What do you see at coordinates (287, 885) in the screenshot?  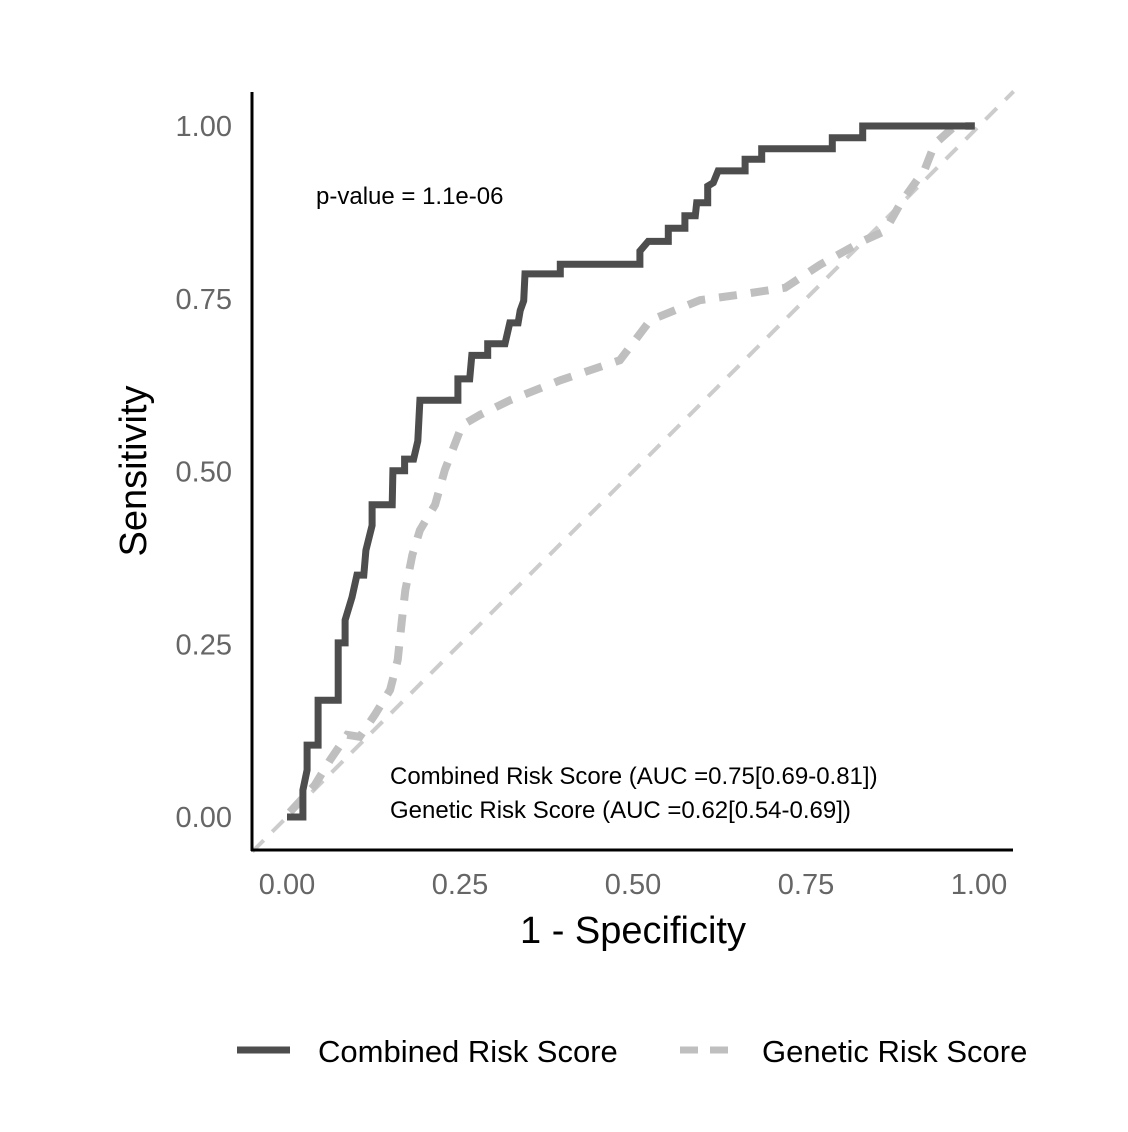 I see `x-tick-label: 0.00` at bounding box center [287, 885].